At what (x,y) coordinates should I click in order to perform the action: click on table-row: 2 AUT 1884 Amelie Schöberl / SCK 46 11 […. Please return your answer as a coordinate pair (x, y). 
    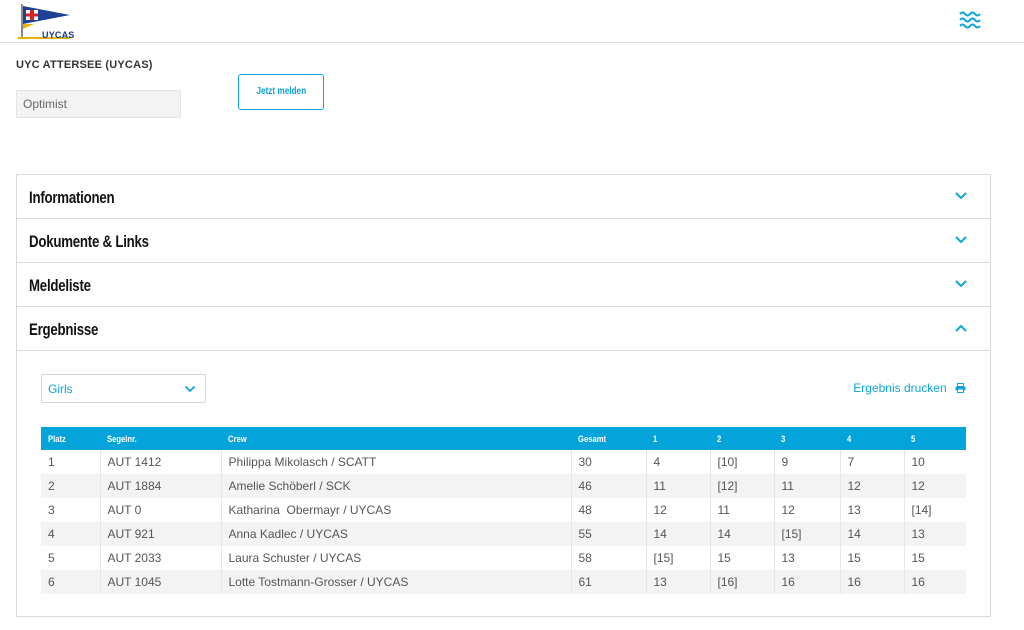
    Looking at the image, I should click on (503, 486).